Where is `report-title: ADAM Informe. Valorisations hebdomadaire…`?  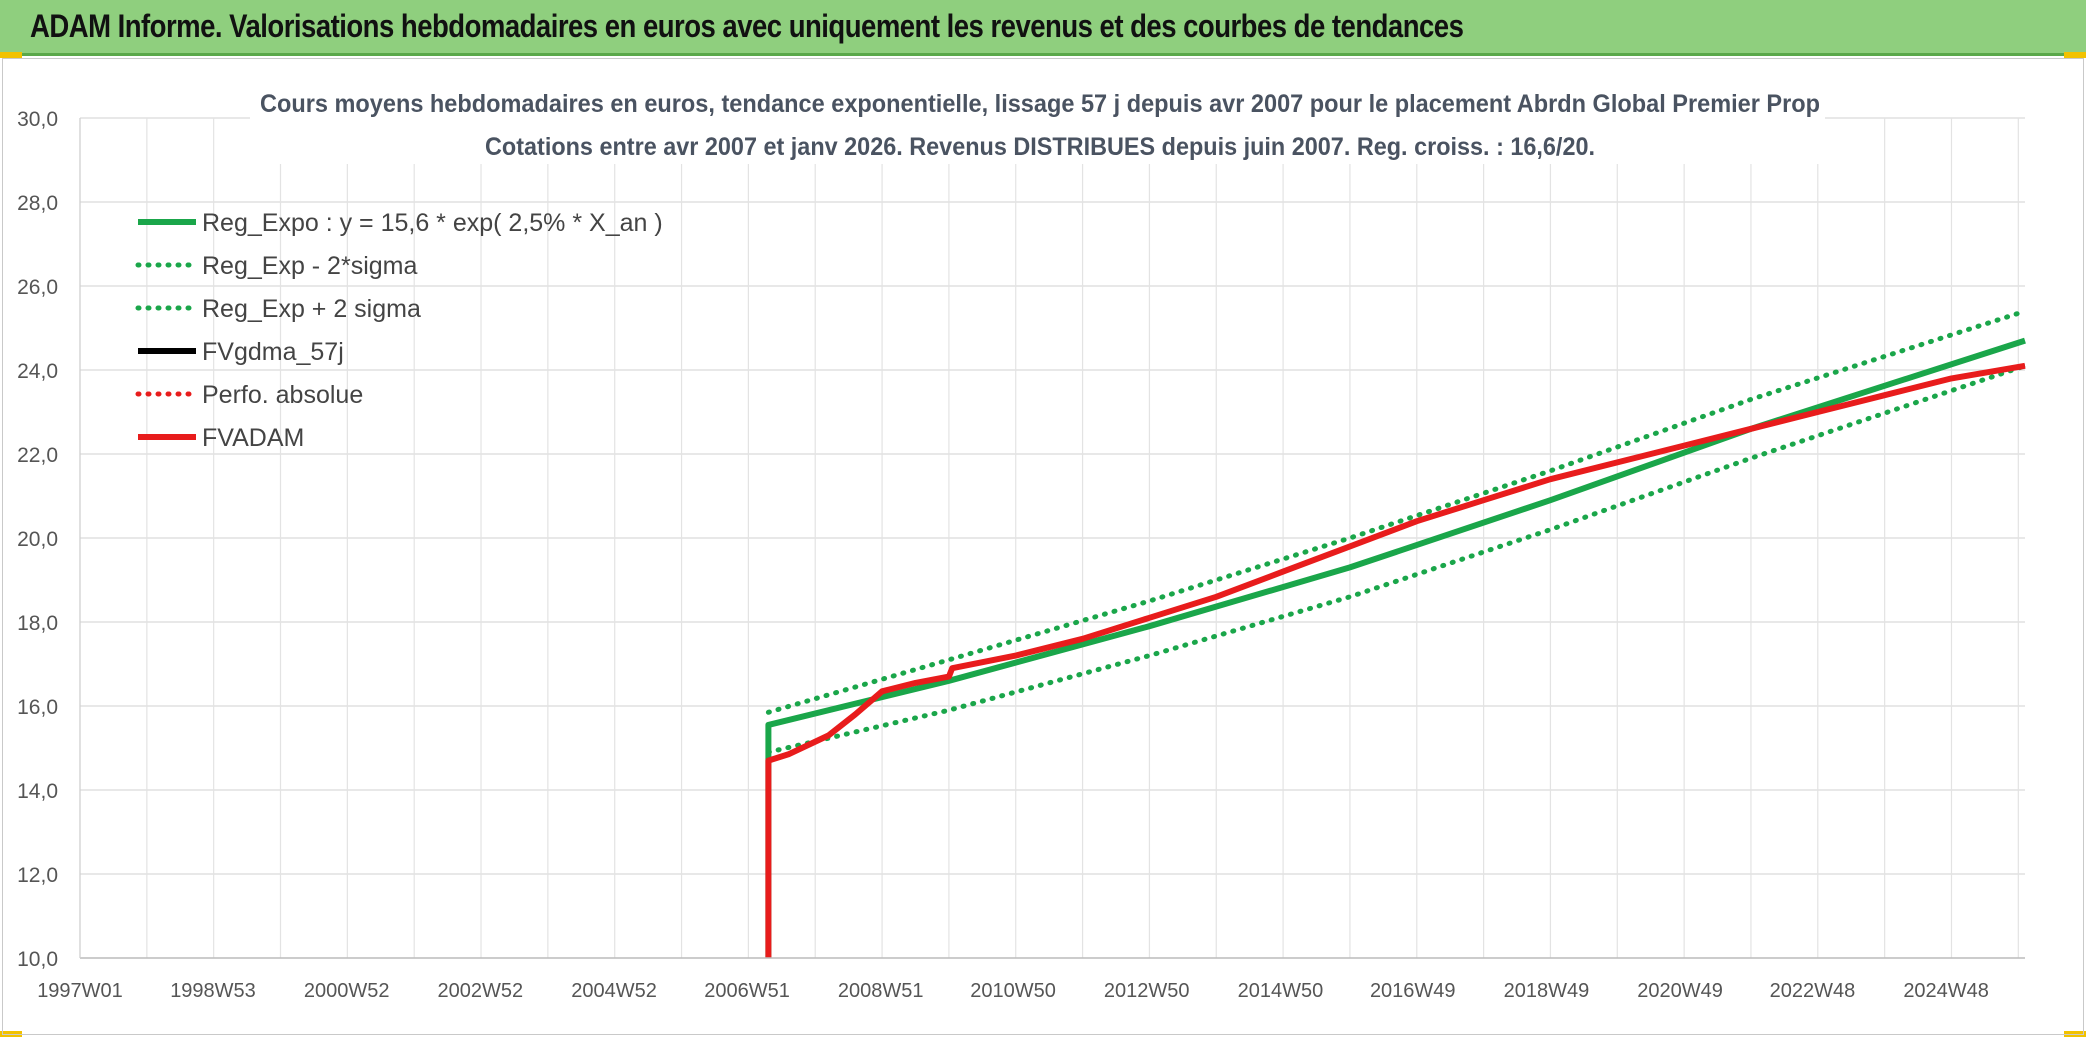
report-title: ADAM Informe. Valorisations hebdomadaire… is located at coordinates (747, 26).